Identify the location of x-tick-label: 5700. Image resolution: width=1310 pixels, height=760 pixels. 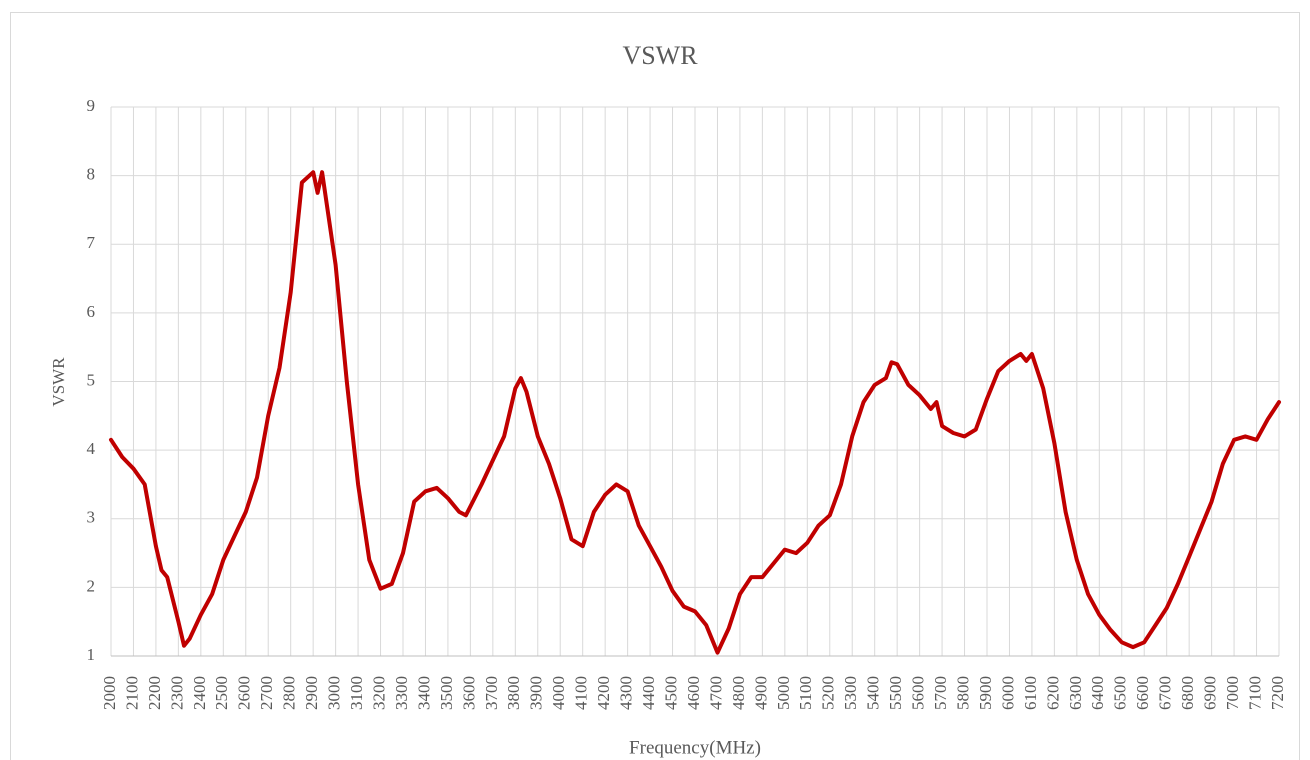
(940, 693).